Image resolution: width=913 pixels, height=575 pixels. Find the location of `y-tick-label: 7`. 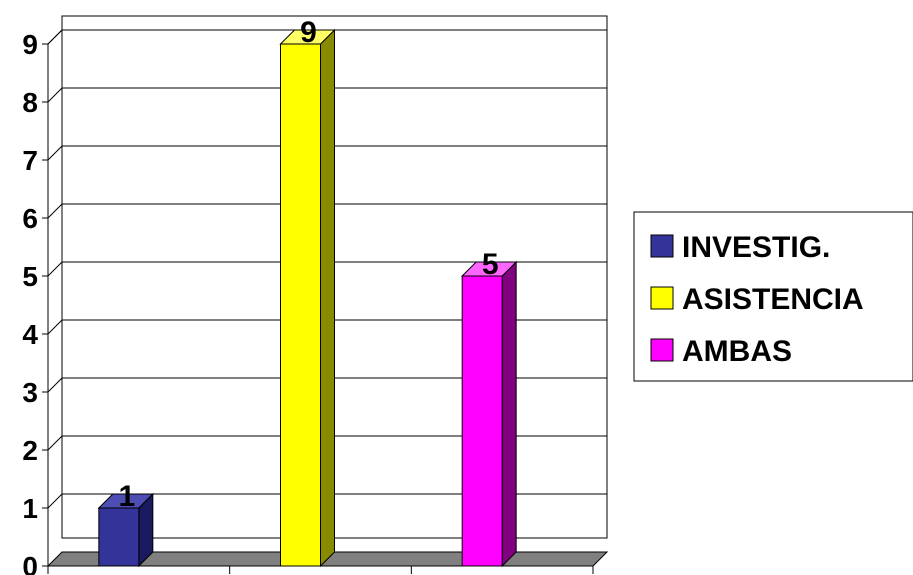

y-tick-label: 7 is located at coordinates (30, 160).